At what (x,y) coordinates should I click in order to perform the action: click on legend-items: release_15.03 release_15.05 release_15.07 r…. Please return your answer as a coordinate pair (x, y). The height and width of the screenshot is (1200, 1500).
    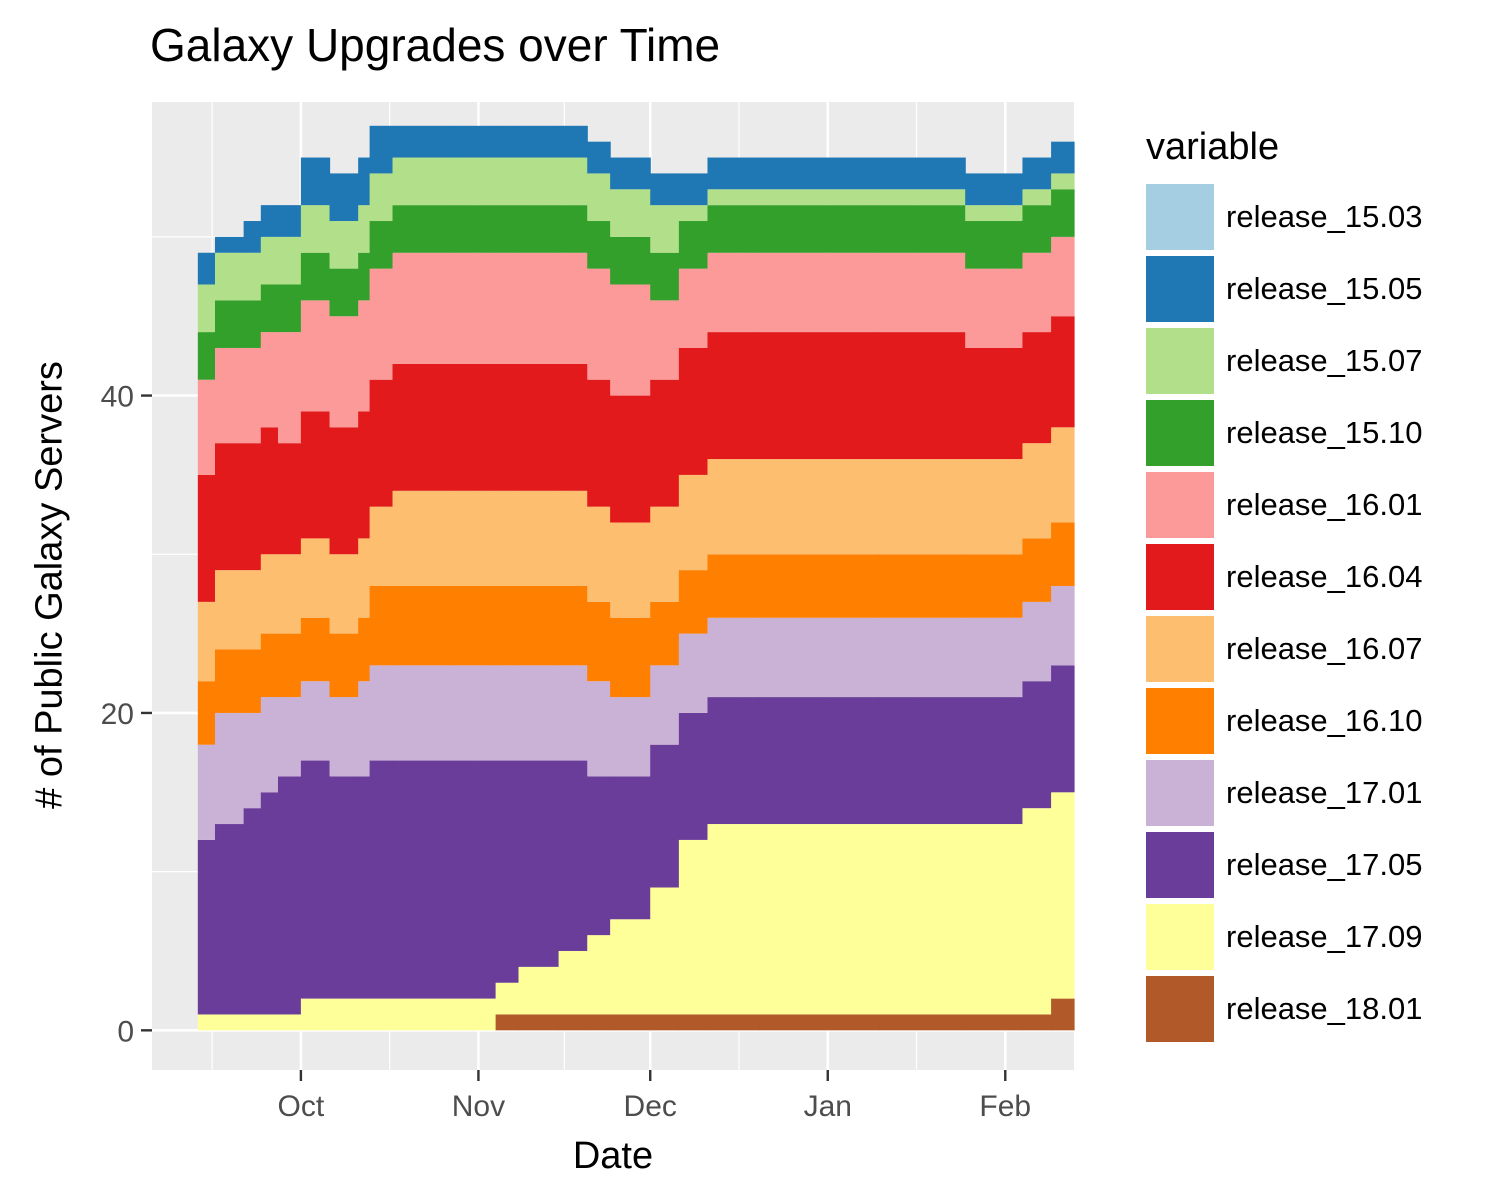
    Looking at the image, I should click on (1284, 613).